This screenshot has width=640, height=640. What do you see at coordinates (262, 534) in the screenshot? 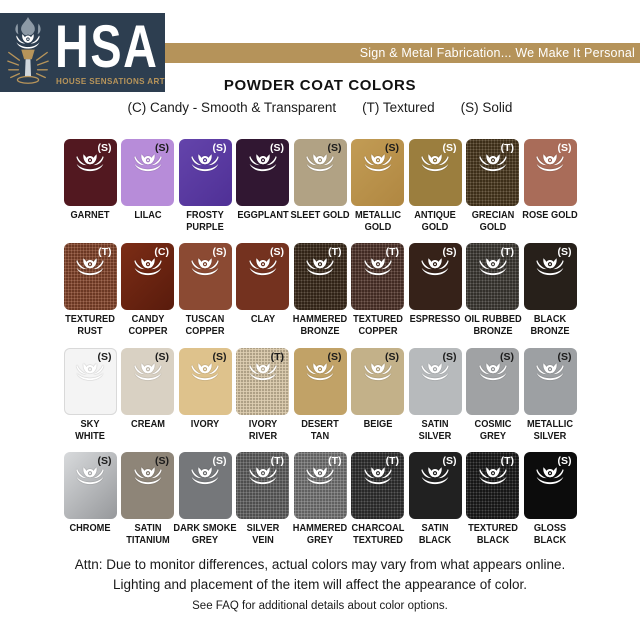
I see `swatch-label: SILVER VEIN` at bounding box center [262, 534].